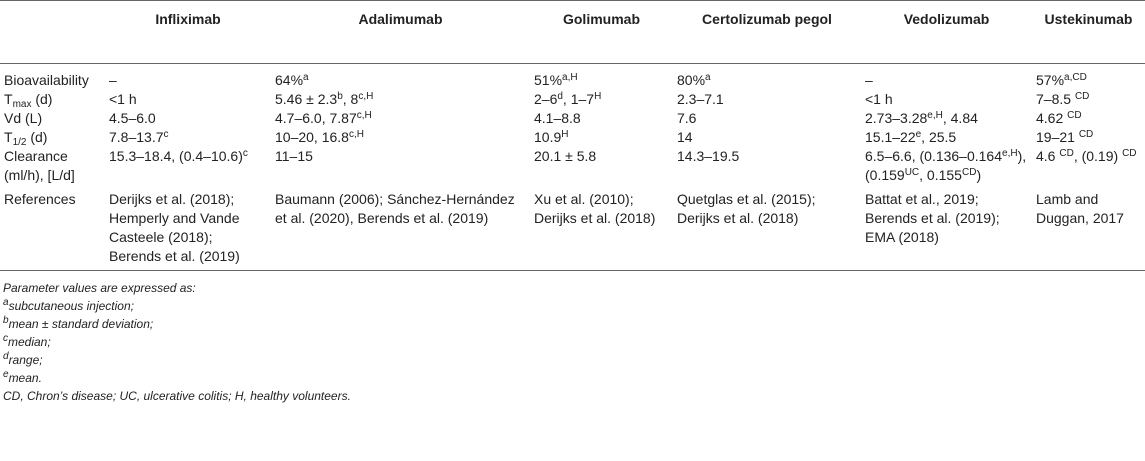  What do you see at coordinates (601, 228) in the screenshot?
I see `table-cell: Xu et al. (2010); Derijks et al. (2018)` at bounding box center [601, 228].